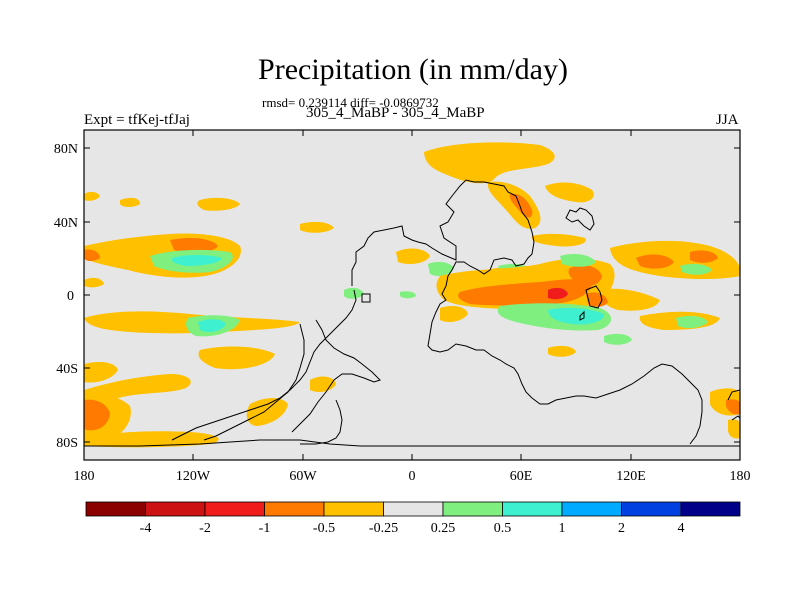 This screenshot has width=800, height=600. What do you see at coordinates (321, 422) in the screenshot?
I see `coastline-patagonia` at bounding box center [321, 422].